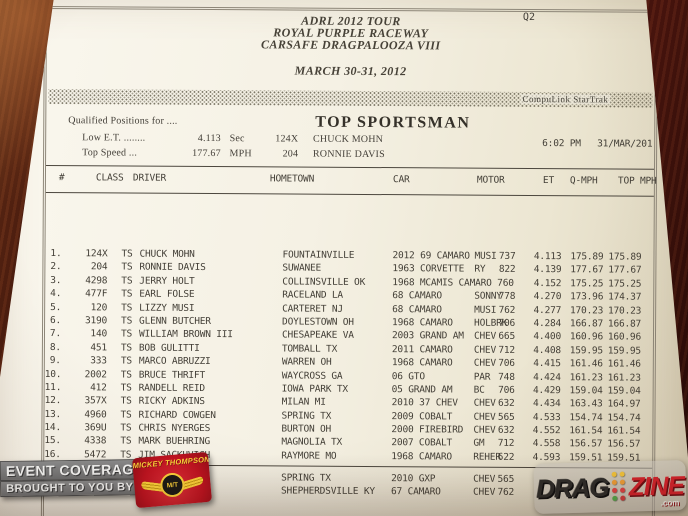 The width and height of the screenshot is (688, 516). Describe the element at coordinates (174, 361) in the screenshot. I see `driver-cell: MARCO ABRUZZI` at that location.